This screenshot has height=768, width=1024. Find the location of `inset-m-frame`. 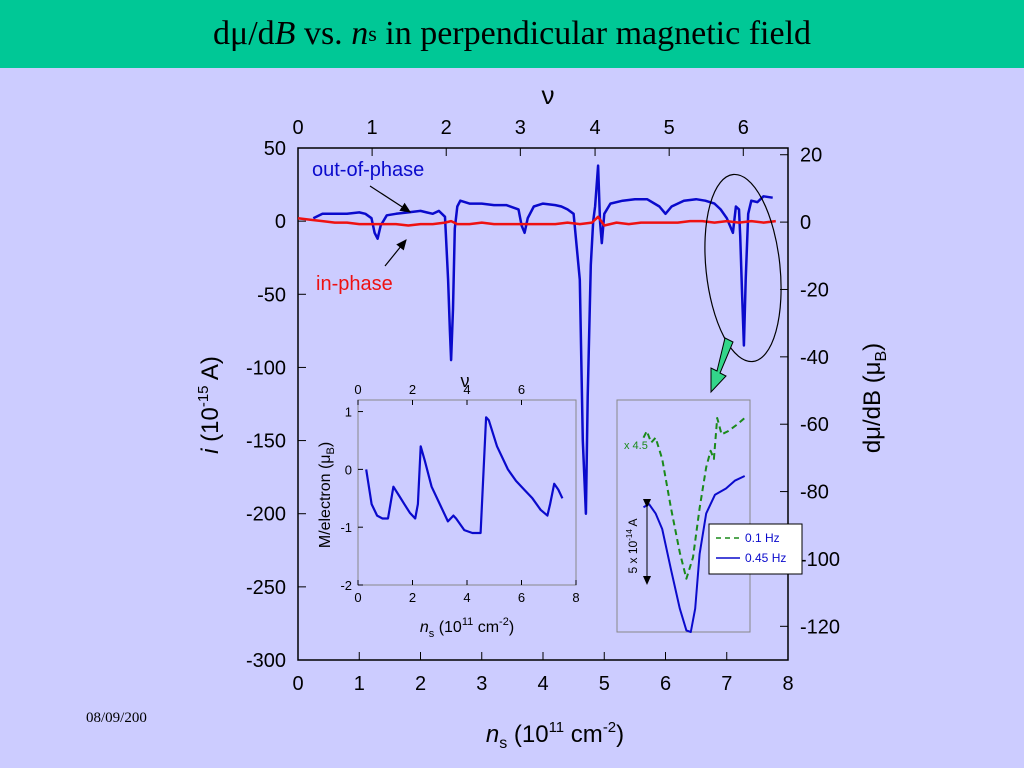

inset-m-frame is located at coordinates (467, 492).